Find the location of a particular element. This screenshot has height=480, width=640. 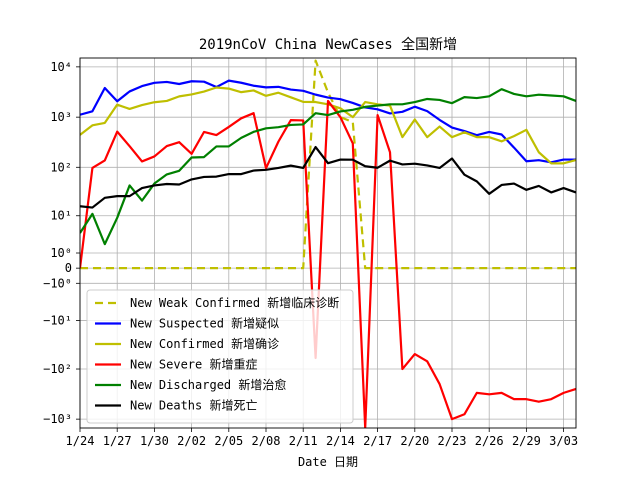

y-tick-label: 0 is located at coordinates (68, 268).